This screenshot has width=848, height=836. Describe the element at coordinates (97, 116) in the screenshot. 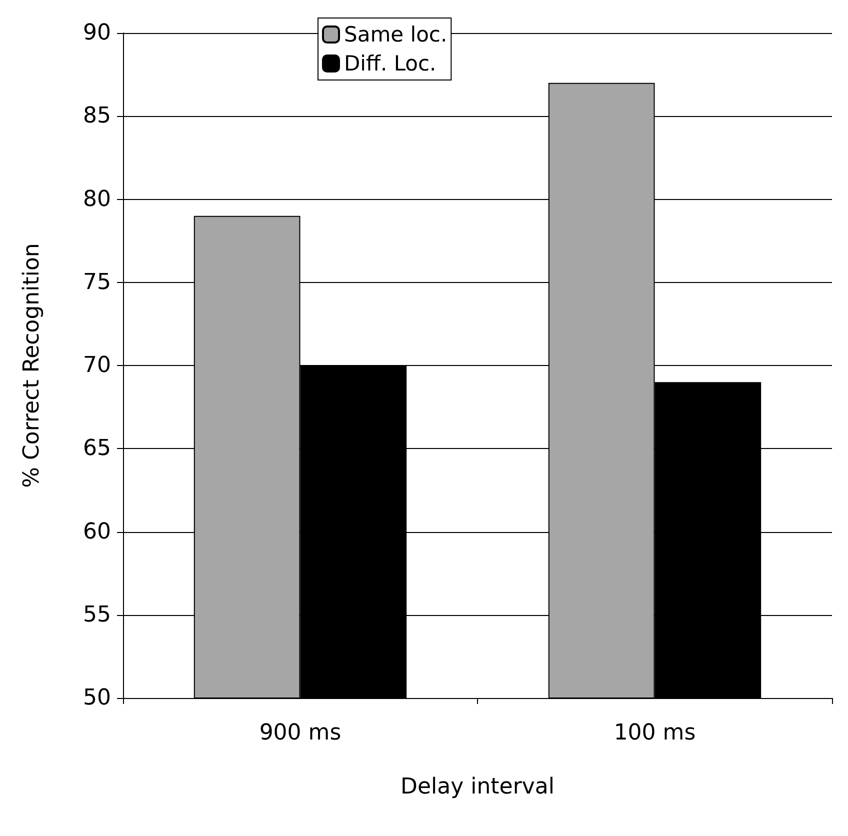

I see `y-tick-label: 85` at that location.